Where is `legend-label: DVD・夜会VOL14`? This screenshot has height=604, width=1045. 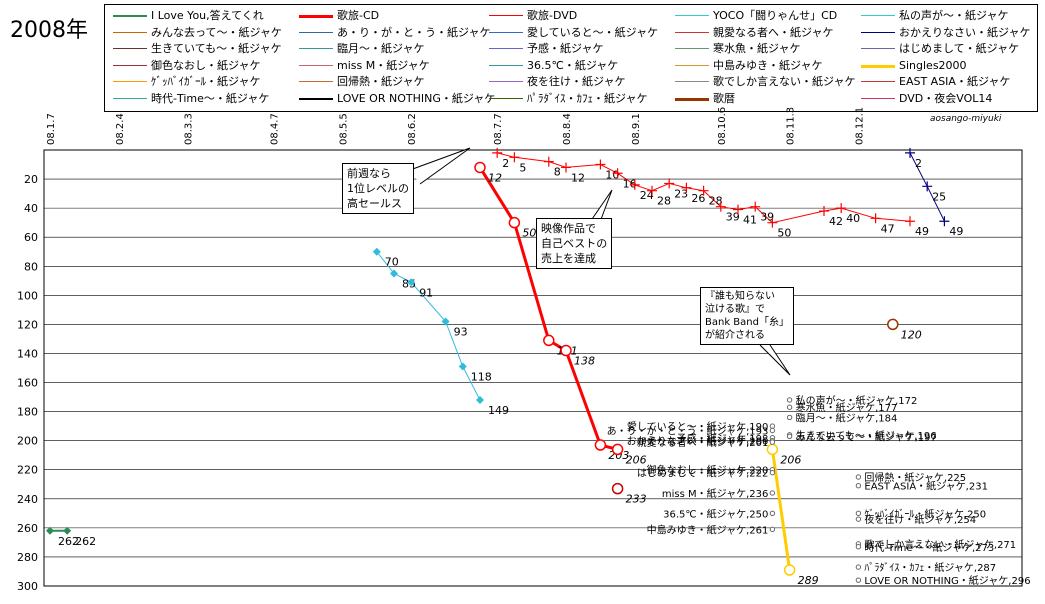
legend-label: DVD・夜会VOL14 is located at coordinates (946, 98).